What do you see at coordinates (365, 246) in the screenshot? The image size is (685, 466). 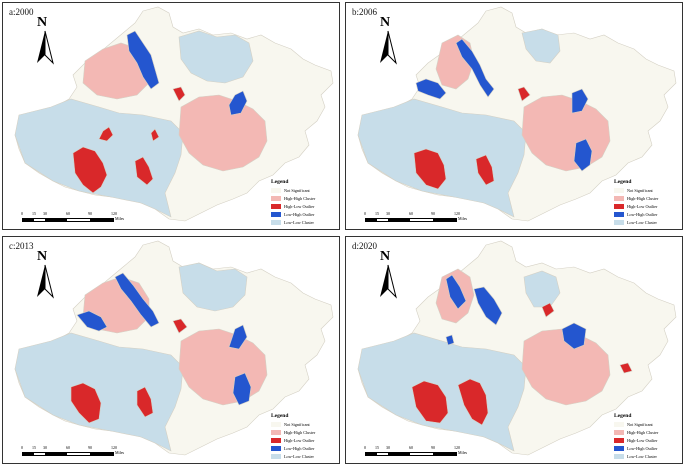 I see `panel-label: d:2020` at bounding box center [365, 246].